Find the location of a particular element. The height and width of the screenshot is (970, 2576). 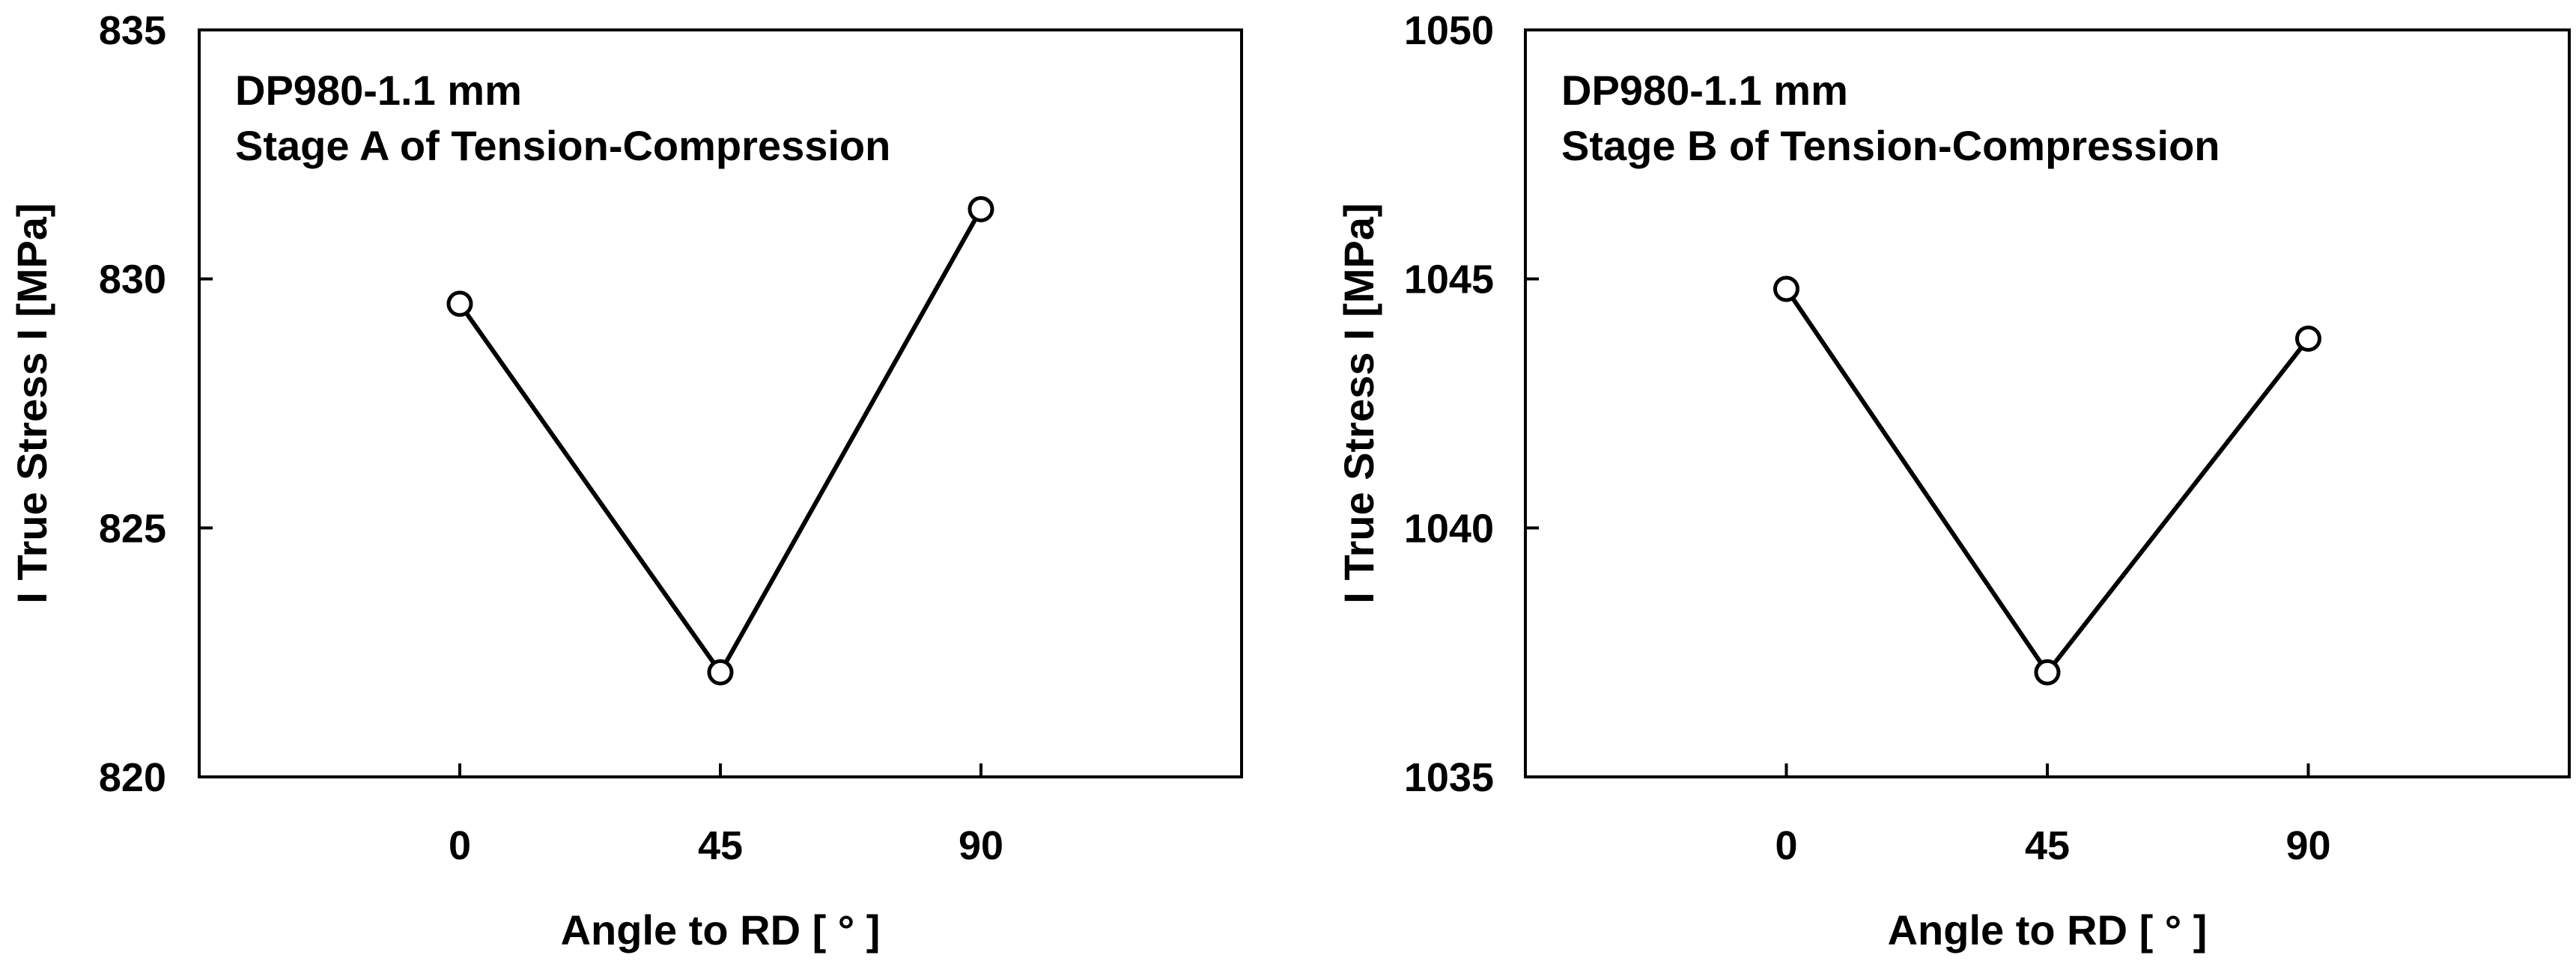

y-tick-label: 820 is located at coordinates (132, 777).